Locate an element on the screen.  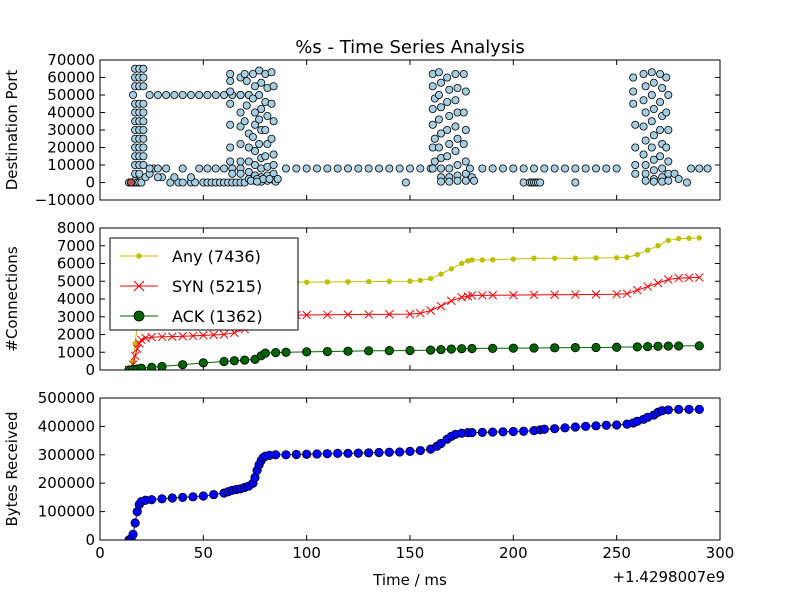
y-axis-label: #Connections is located at coordinates (12, 298).